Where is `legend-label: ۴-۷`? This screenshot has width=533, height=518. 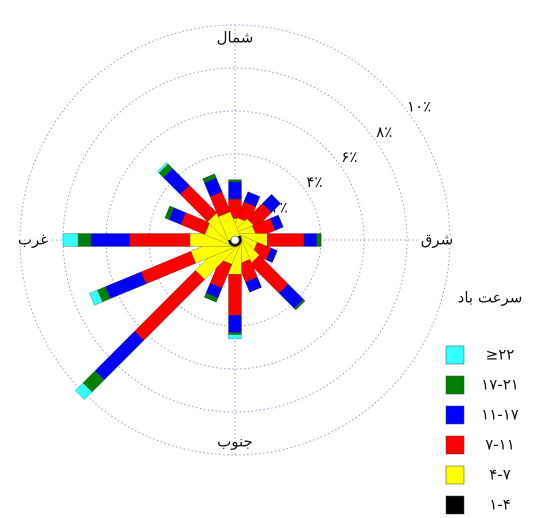
legend-label: ۴-۷ is located at coordinates (500, 475).